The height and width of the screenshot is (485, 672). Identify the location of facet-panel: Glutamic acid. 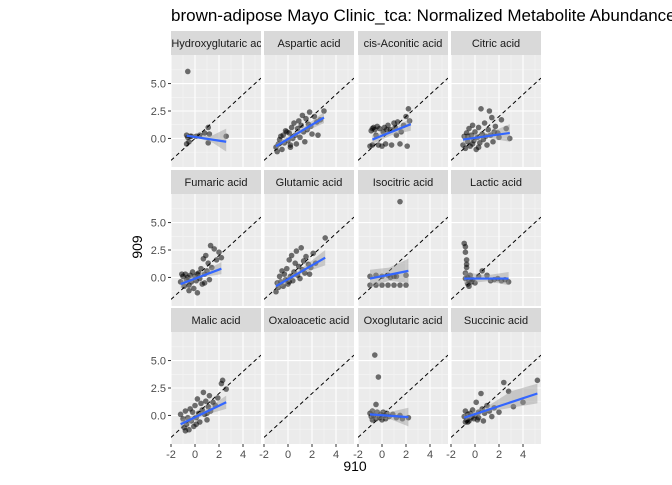
(308, 238).